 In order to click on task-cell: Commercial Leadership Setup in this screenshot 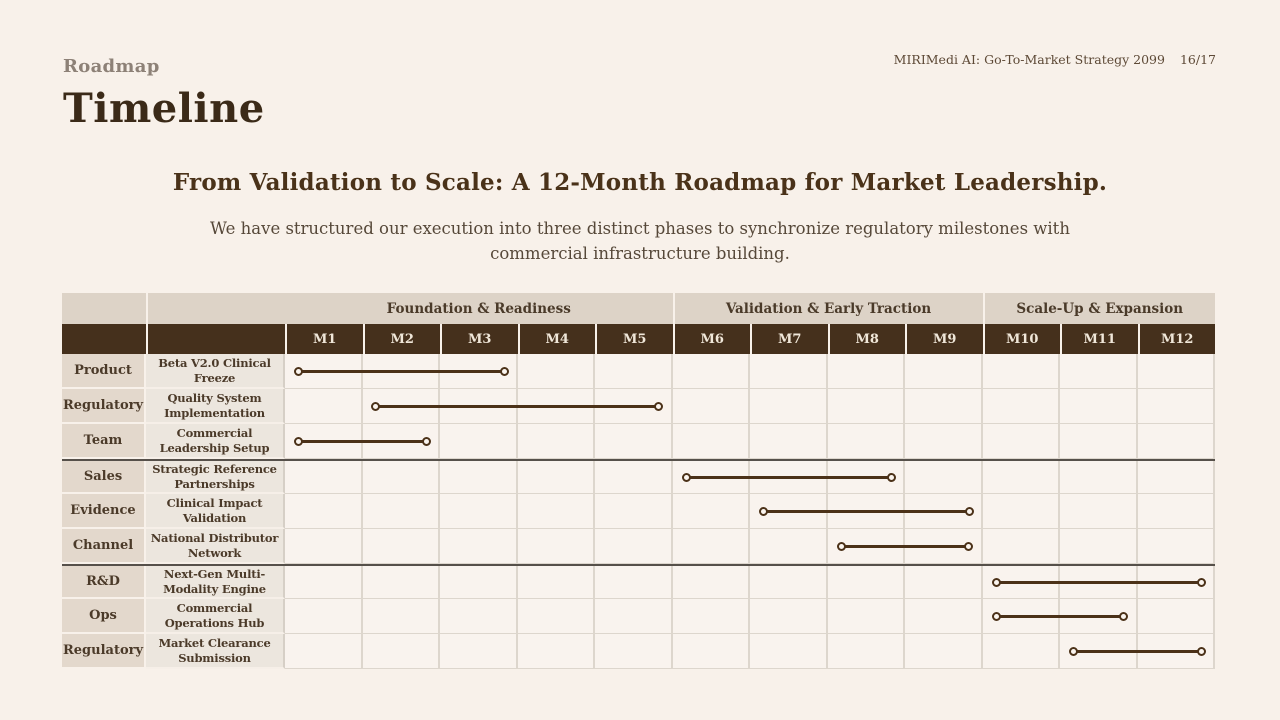, I will do `click(215, 441)`.